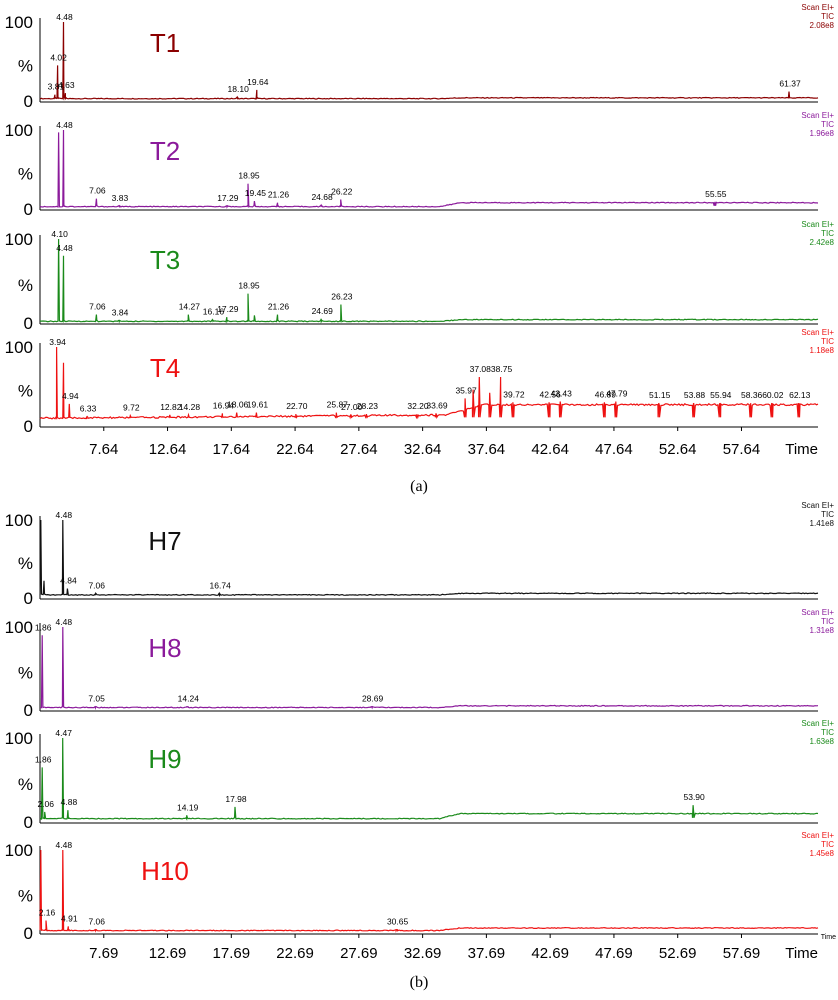  I want to click on peak-label: 4.94, so click(70, 396).